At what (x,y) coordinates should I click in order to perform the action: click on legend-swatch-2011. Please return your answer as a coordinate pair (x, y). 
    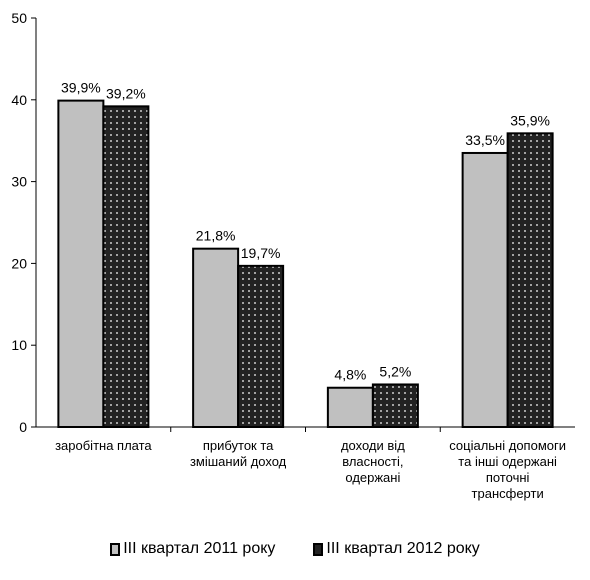
    Looking at the image, I should click on (115, 549).